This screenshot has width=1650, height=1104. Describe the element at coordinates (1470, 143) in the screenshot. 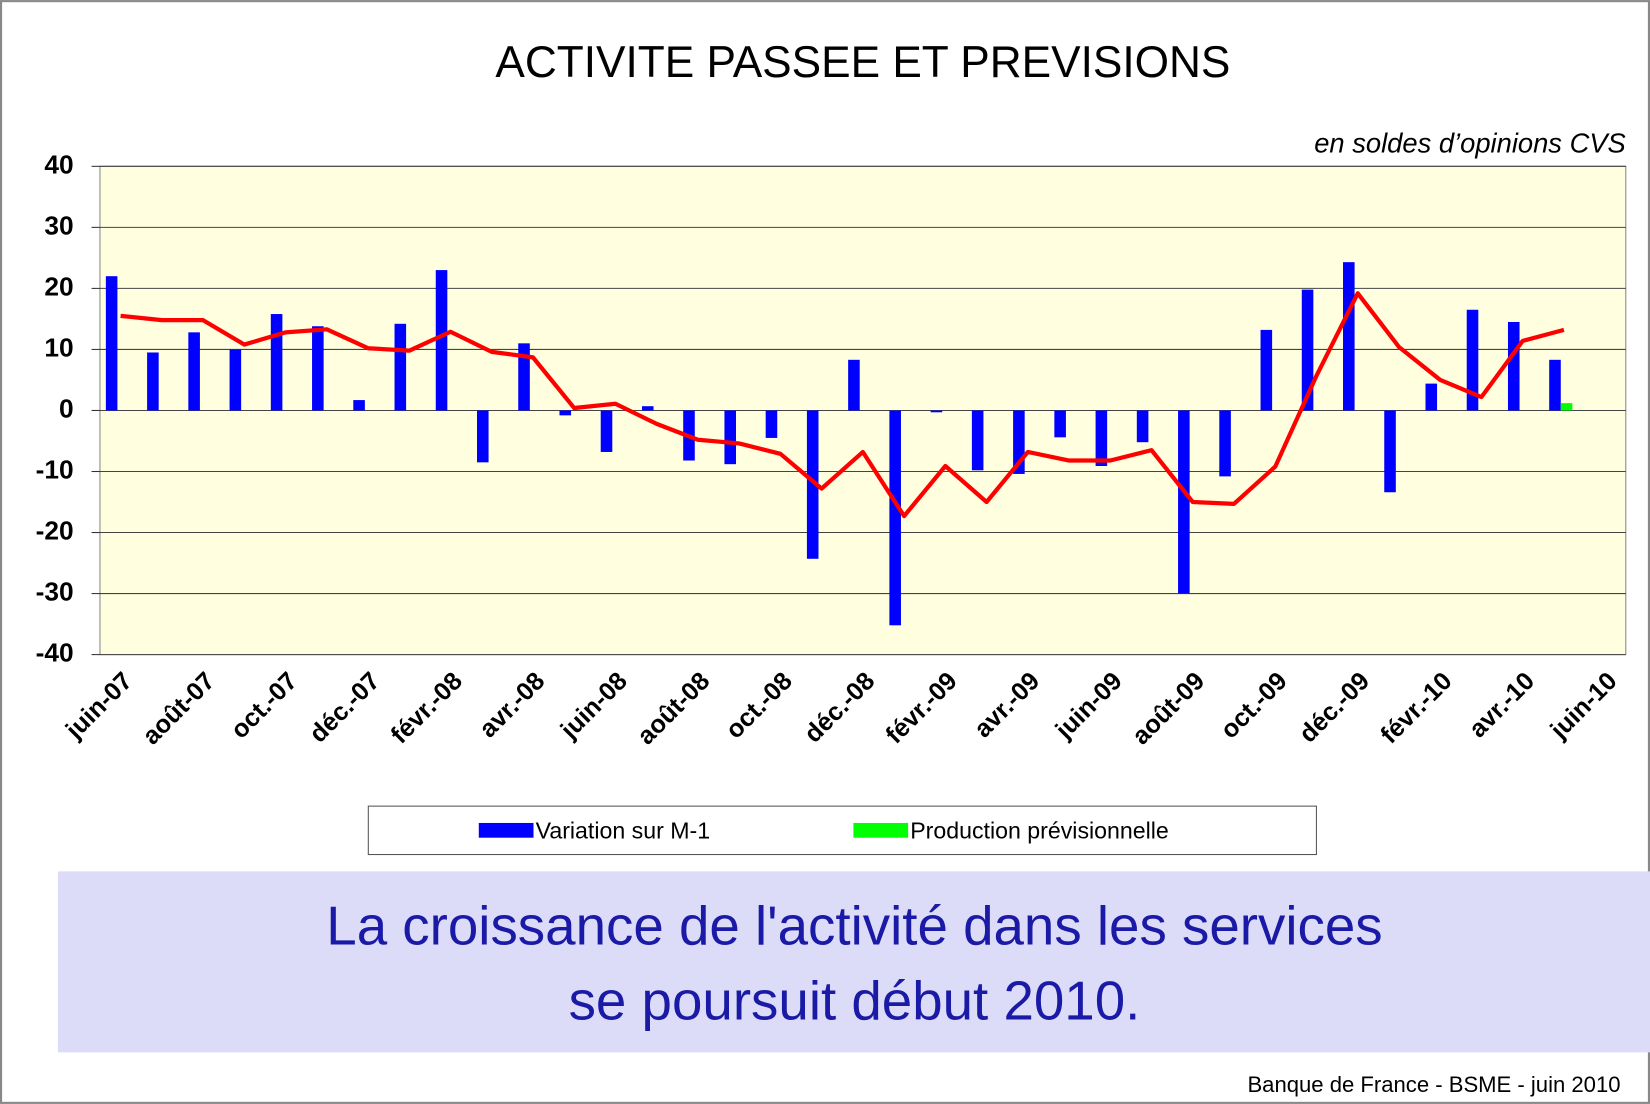

I see `chart-subtitle: en soldes d’opinions CVS` at that location.